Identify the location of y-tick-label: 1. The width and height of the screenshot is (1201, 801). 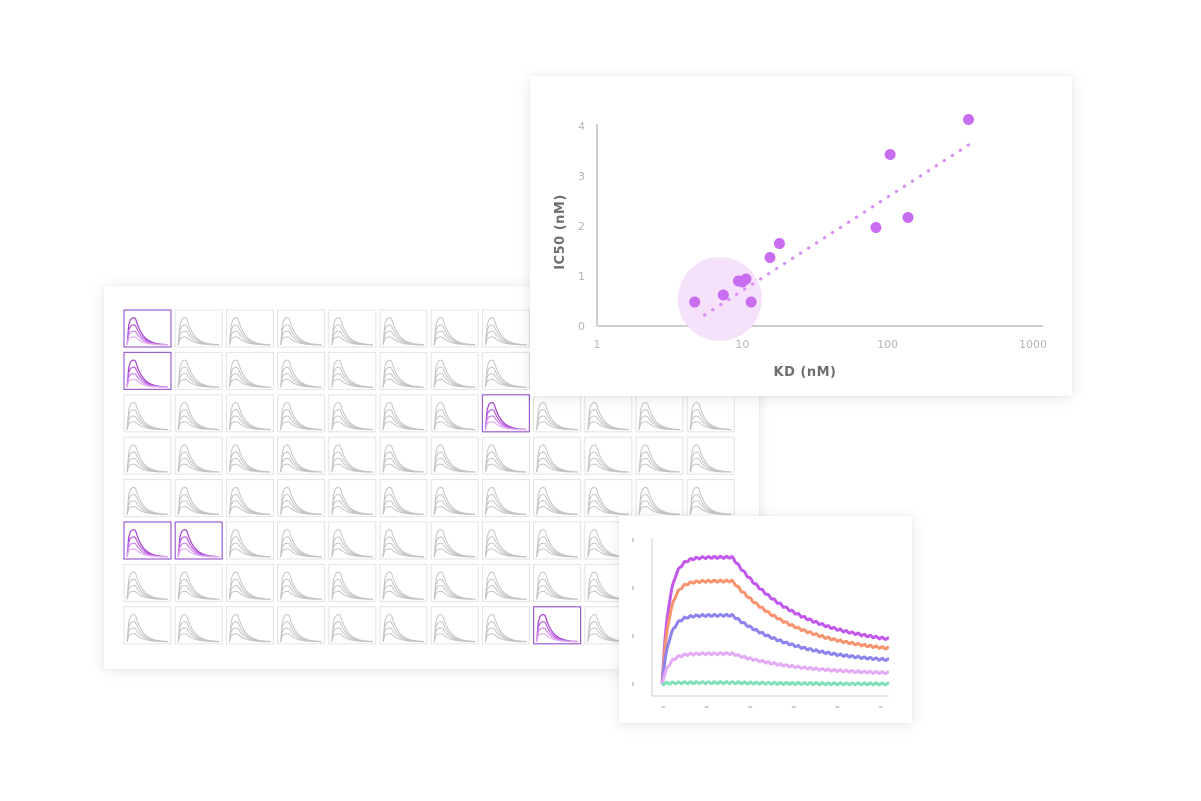
(581, 276).